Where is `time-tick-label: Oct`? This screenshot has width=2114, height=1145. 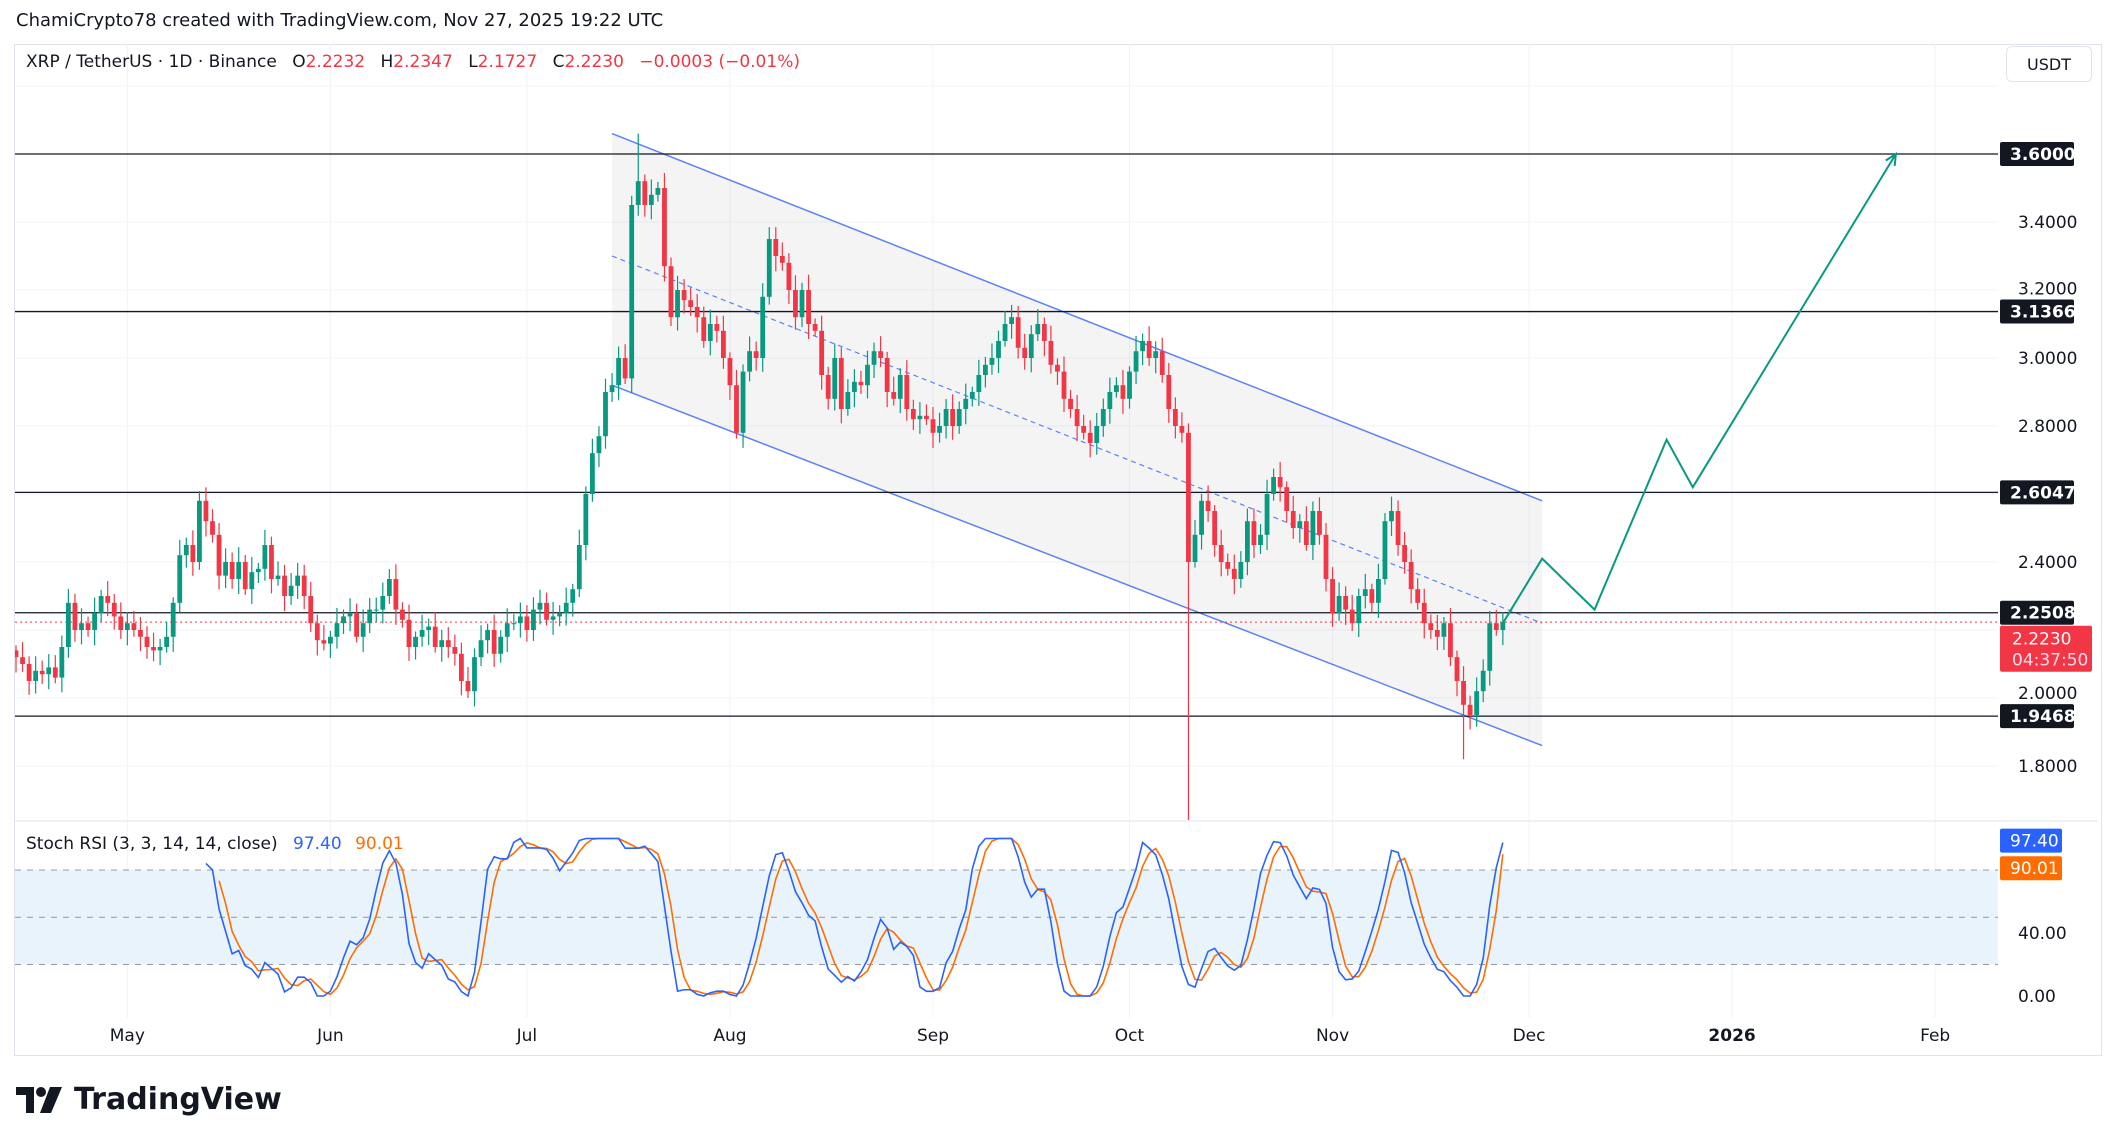
time-tick-label: Oct is located at coordinates (1130, 1036).